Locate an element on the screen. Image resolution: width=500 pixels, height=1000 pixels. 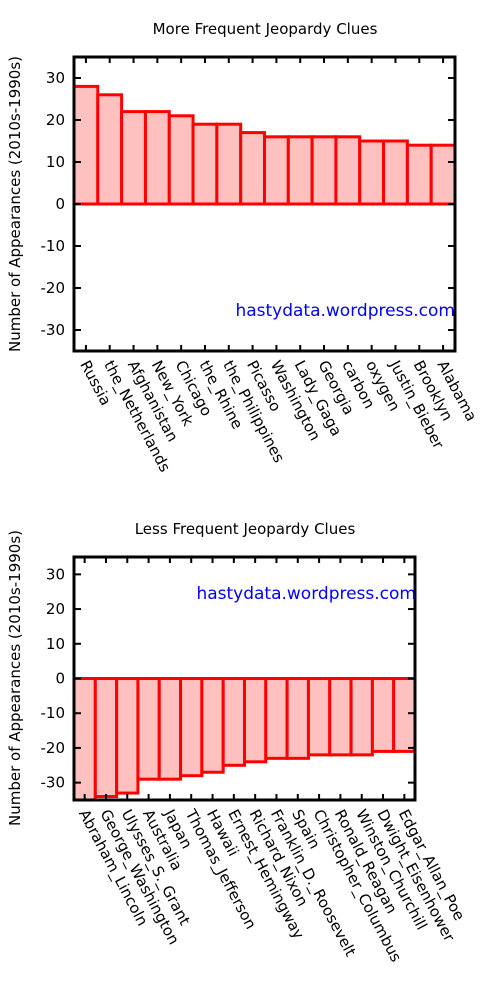
bar-the-netherlands is located at coordinates (110, 149).